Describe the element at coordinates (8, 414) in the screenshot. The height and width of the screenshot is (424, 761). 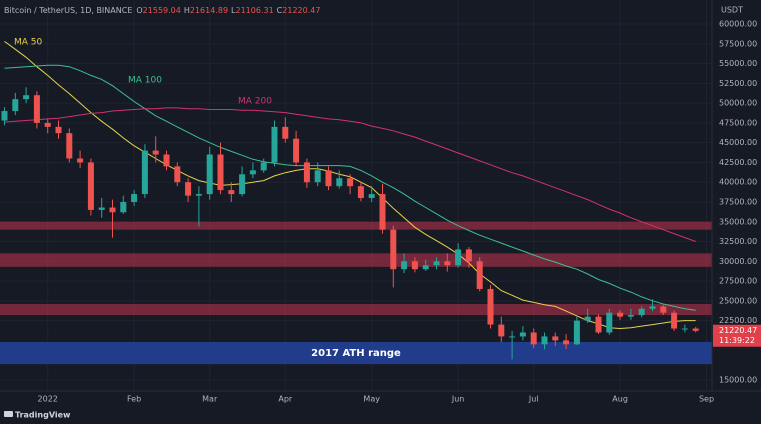
I see `logo-icon` at that location.